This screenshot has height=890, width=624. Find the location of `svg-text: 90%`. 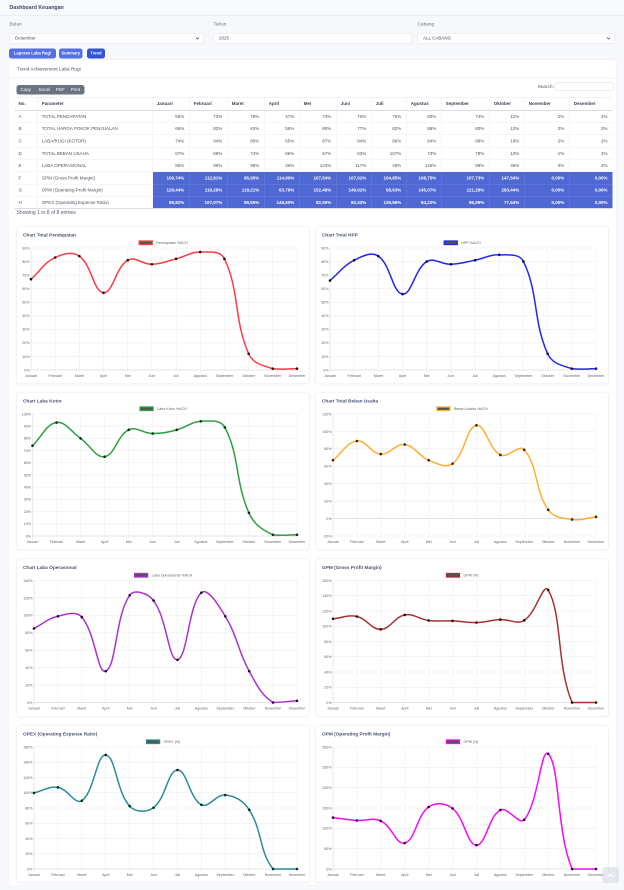

svg-text: 90% is located at coordinates (26, 248).